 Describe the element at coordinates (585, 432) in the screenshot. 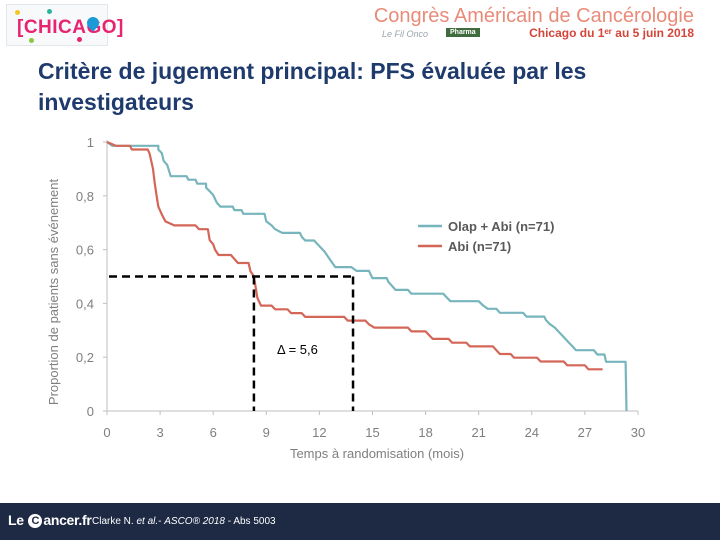

I see `x-tick-label: 27` at that location.